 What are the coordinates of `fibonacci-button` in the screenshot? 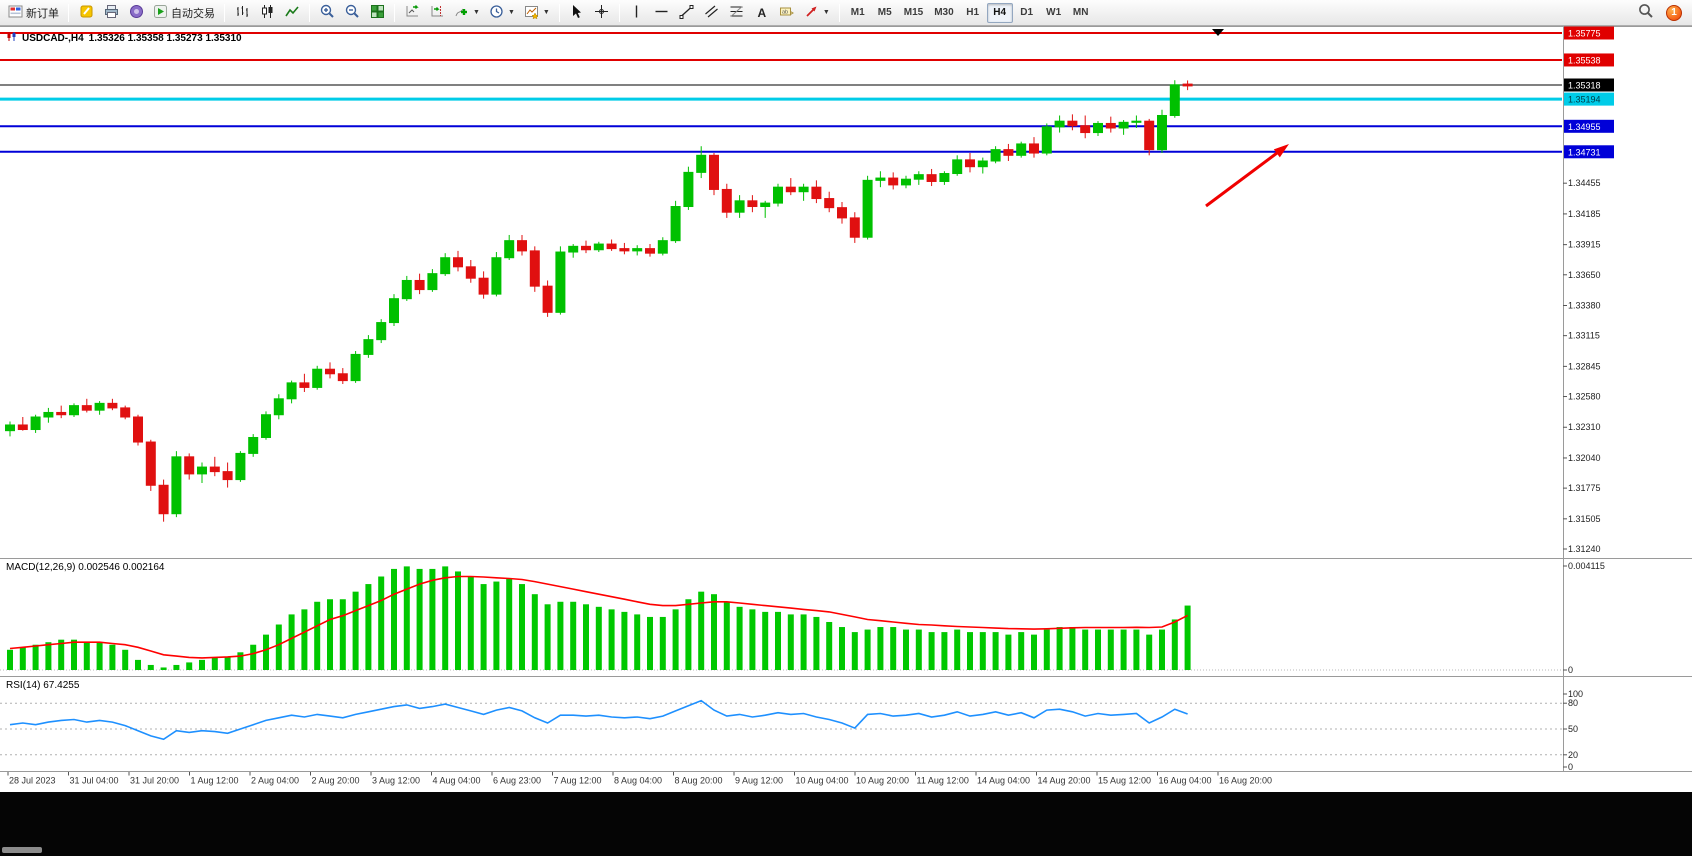 It's located at (737, 13).